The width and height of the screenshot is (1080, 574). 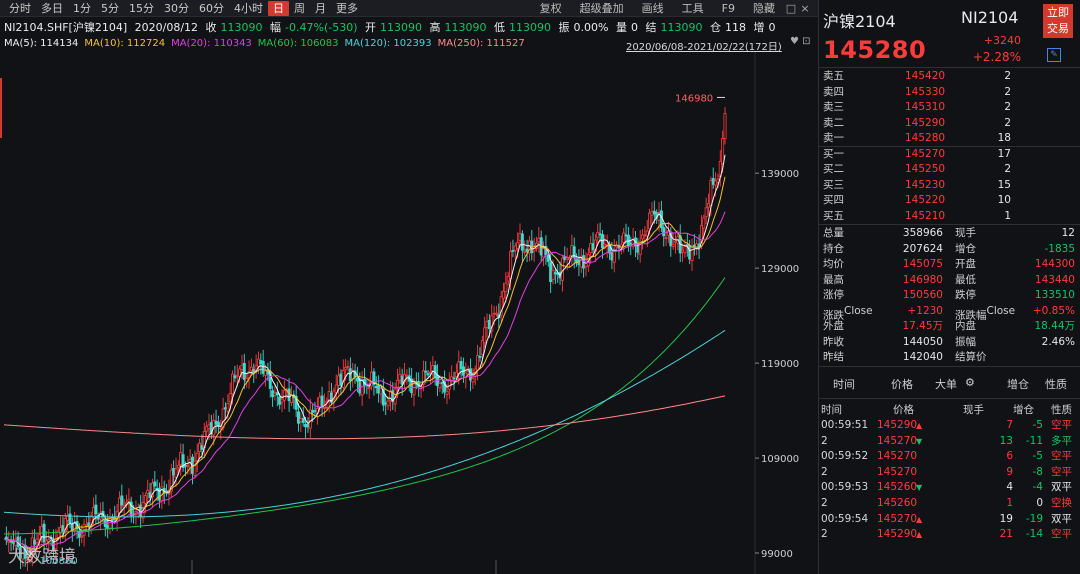 I want to click on tick-oi-change: -11, so click(x=1034, y=440).